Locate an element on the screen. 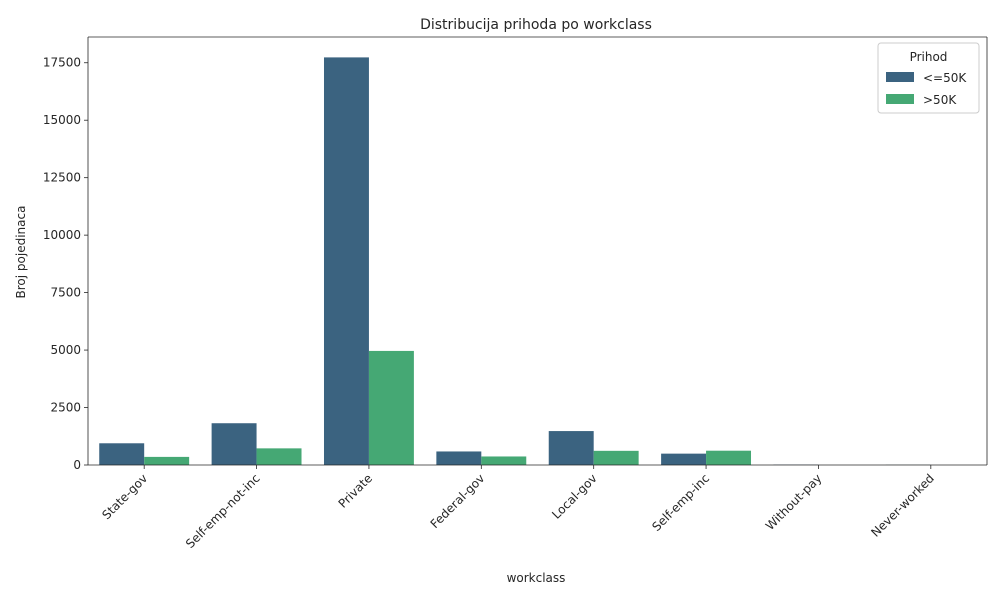 The image size is (1000, 600). y-axis-label: Broj pojedinaca is located at coordinates (21, 252).